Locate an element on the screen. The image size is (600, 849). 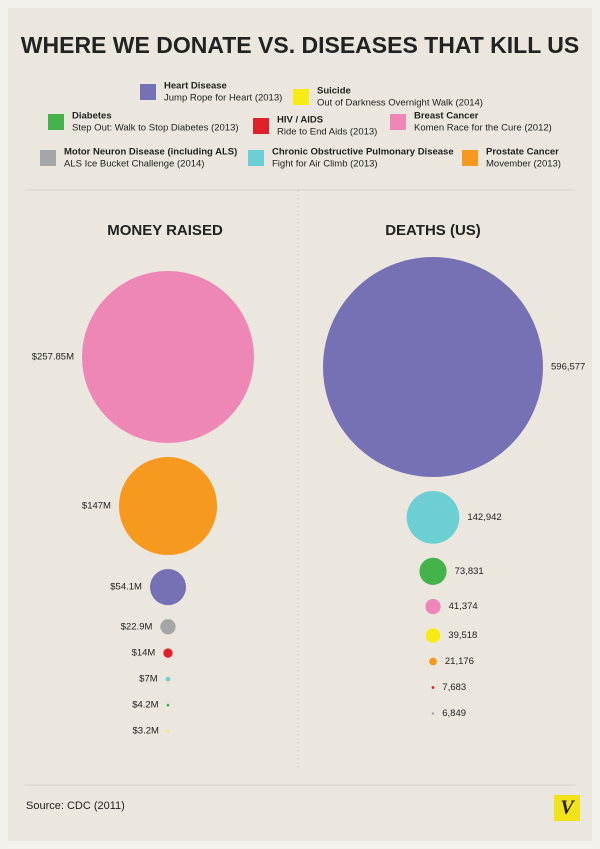
legend-name: Motor Neuron Disease (including ALS) is located at coordinates (150, 152).